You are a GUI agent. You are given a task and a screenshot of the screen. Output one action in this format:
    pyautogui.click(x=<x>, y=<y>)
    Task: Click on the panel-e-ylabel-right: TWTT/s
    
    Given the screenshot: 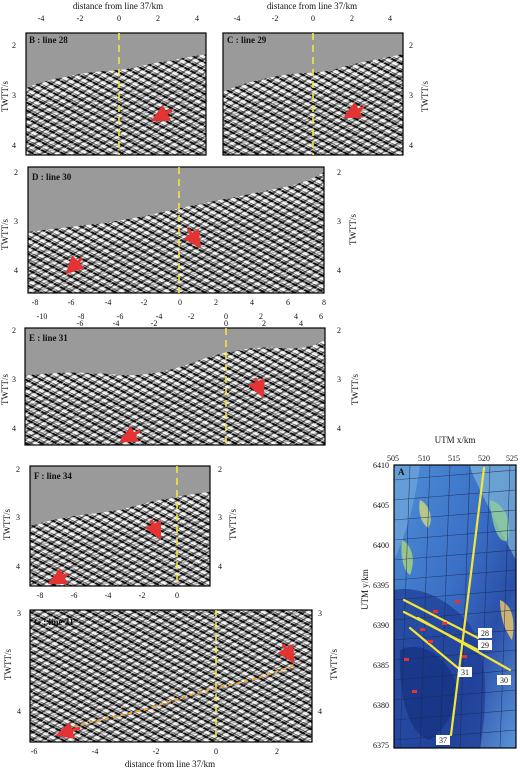 What is the action you would take?
    pyautogui.click(x=355, y=389)
    